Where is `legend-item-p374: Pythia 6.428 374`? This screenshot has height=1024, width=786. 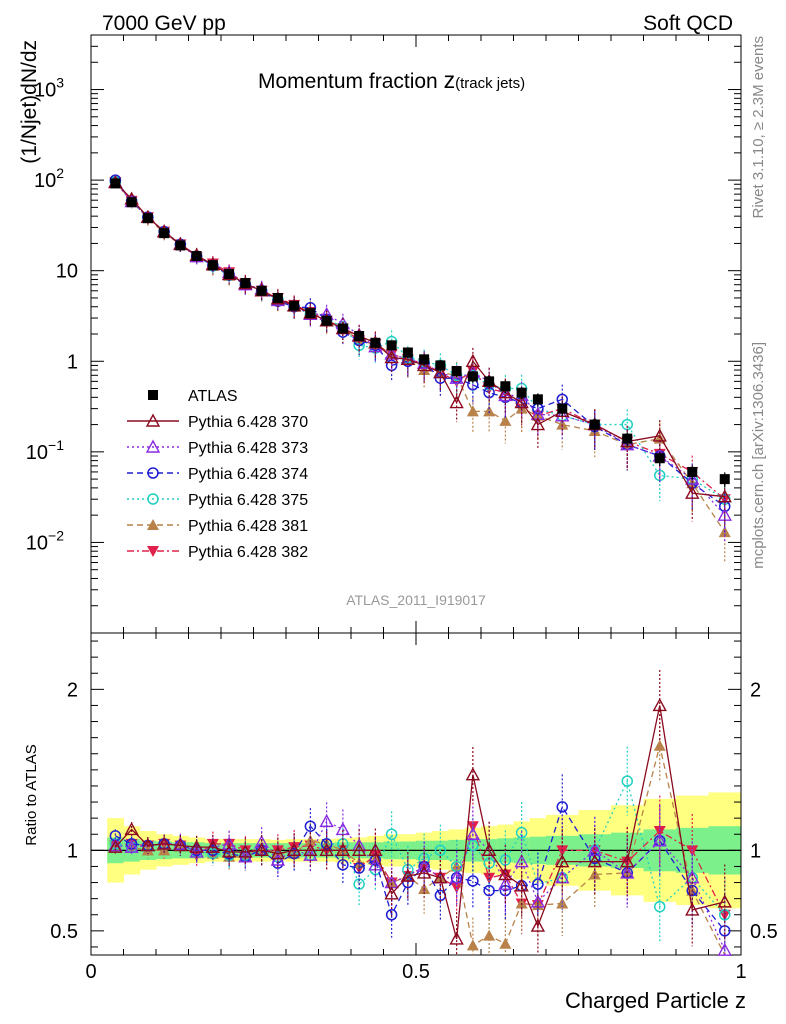 legend-item-p374: Pythia 6.428 374 is located at coordinates (217, 474).